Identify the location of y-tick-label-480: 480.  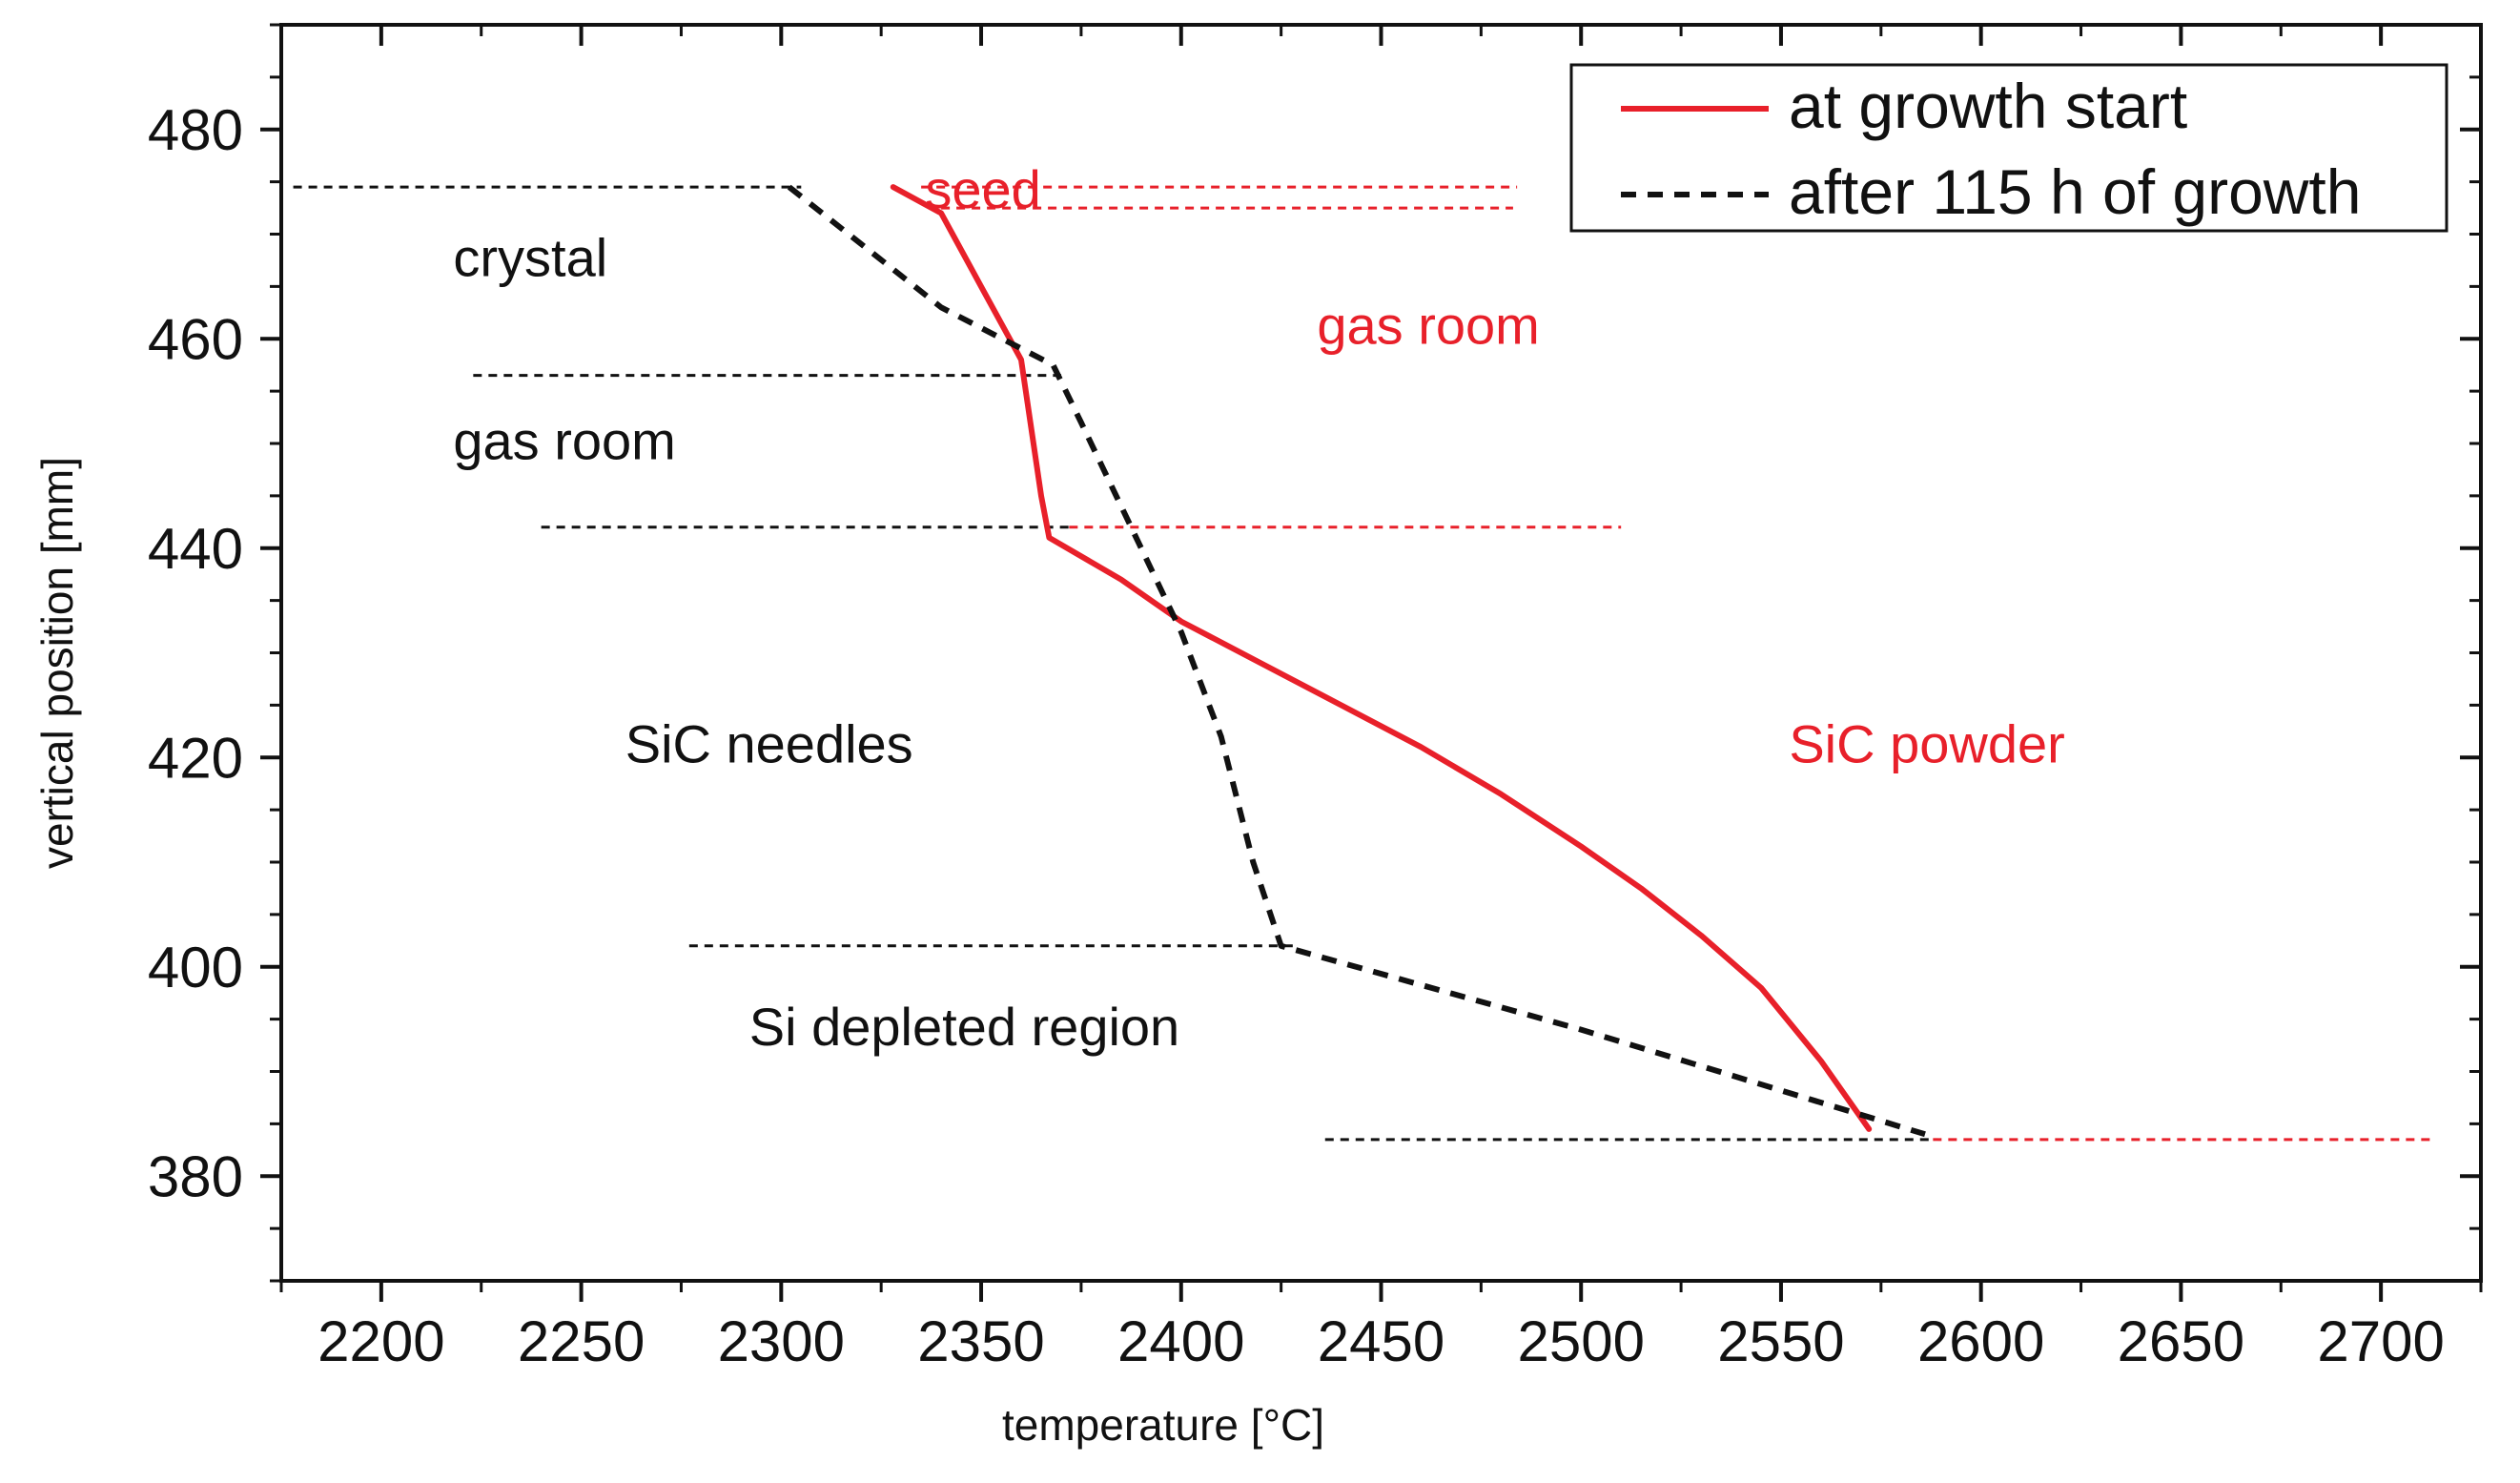
(195, 130).